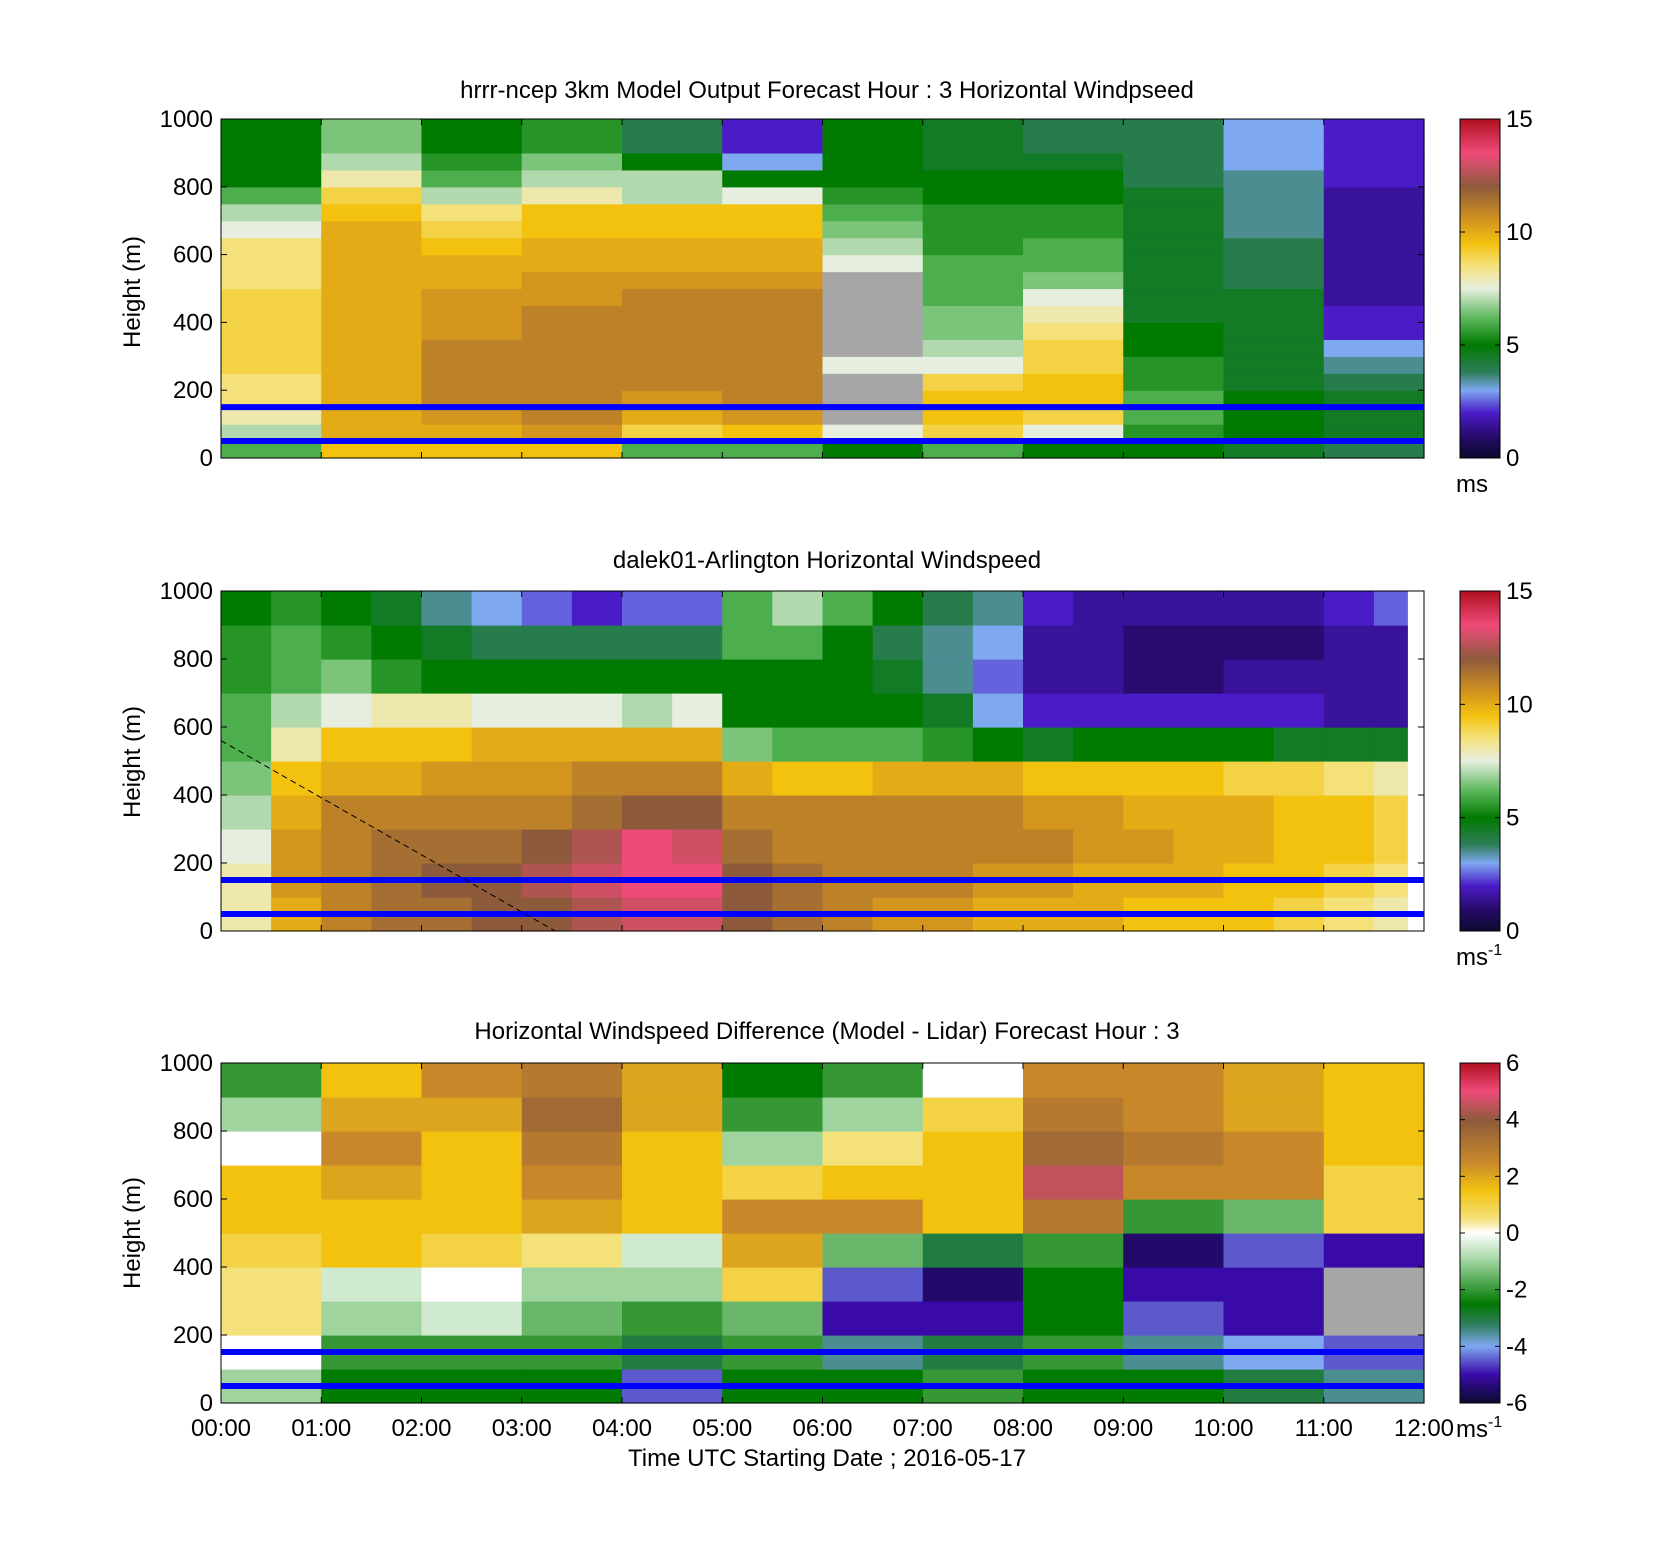 The width and height of the screenshot is (1680, 1561). I want to click on time-tick-0900: 09:00, so click(1123, 1428).